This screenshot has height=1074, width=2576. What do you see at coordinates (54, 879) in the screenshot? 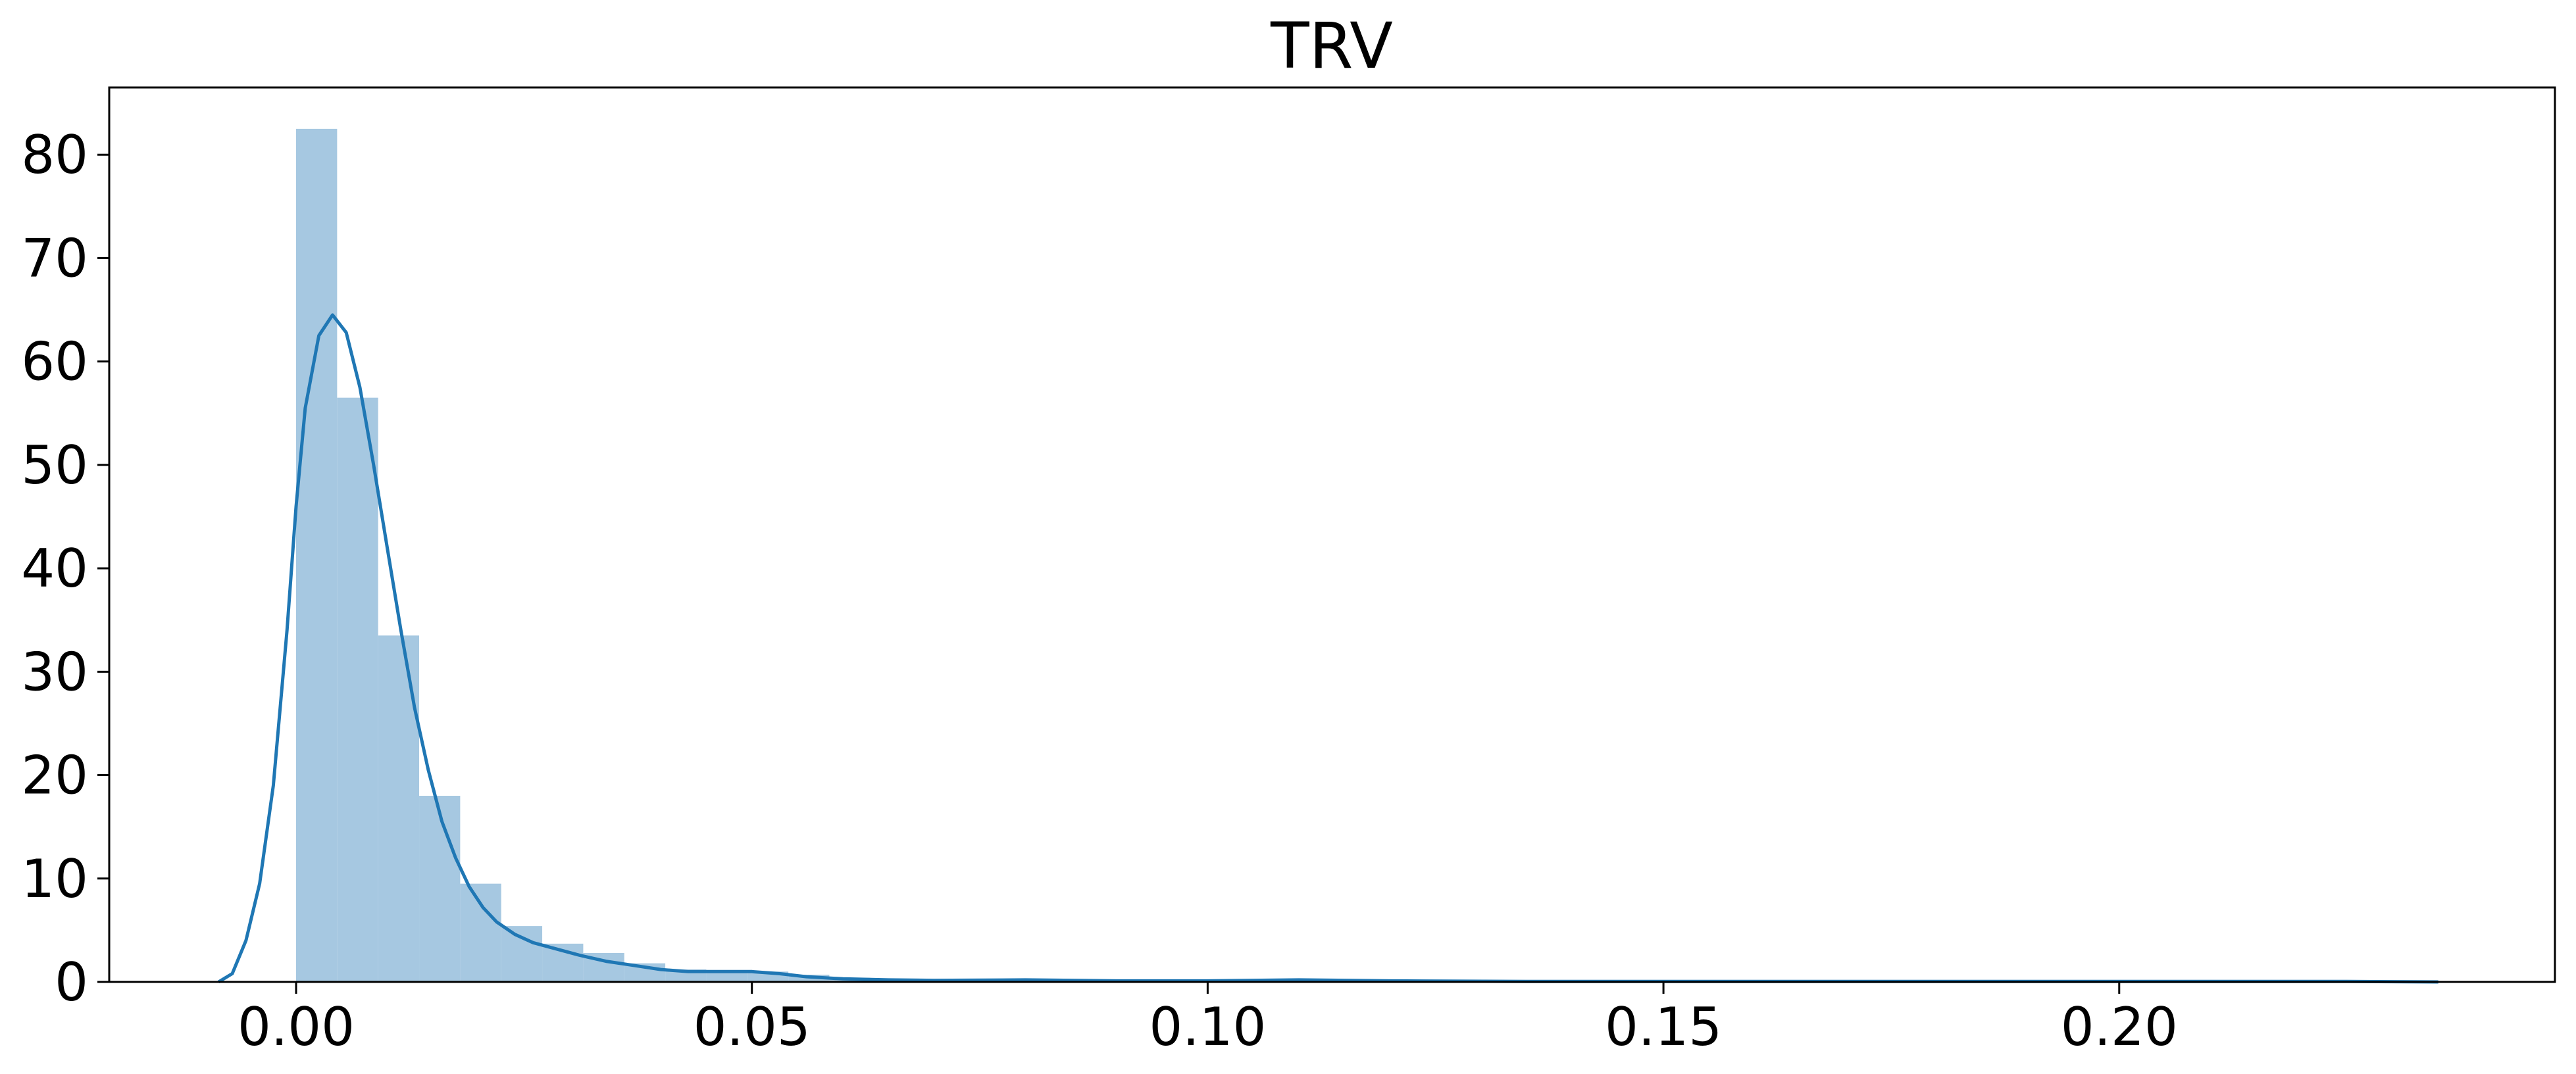
I see `y-tick-label-1: 10` at bounding box center [54, 879].